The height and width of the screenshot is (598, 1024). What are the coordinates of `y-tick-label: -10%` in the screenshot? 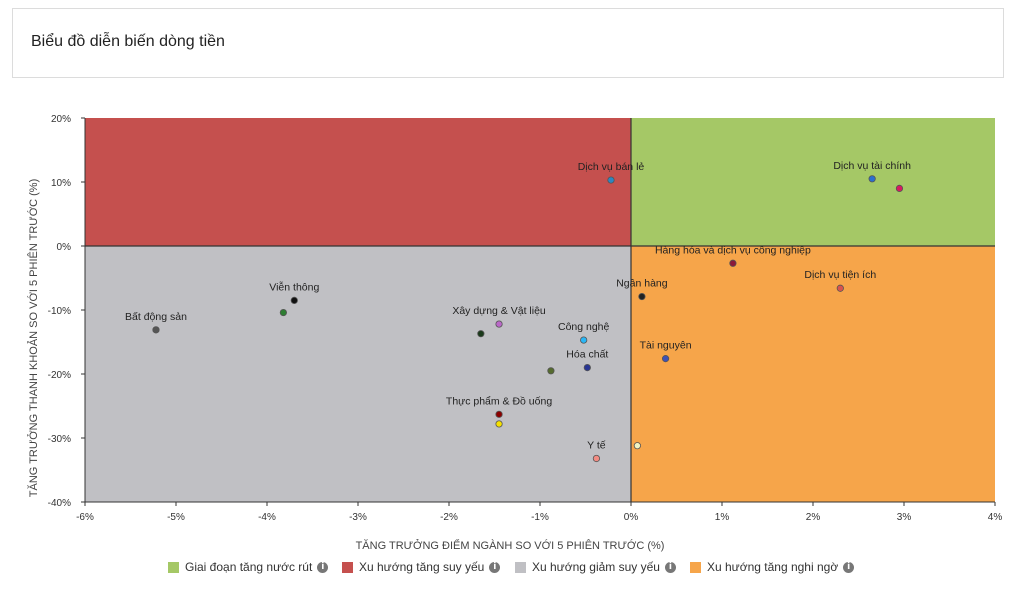 It's located at (59, 311).